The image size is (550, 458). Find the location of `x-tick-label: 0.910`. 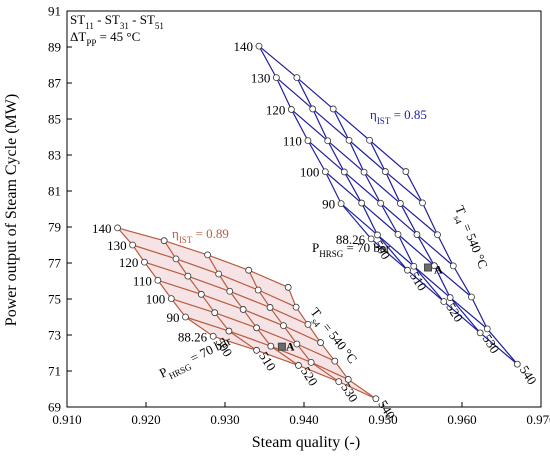

x-tick-label: 0.910 is located at coordinates (66, 419).